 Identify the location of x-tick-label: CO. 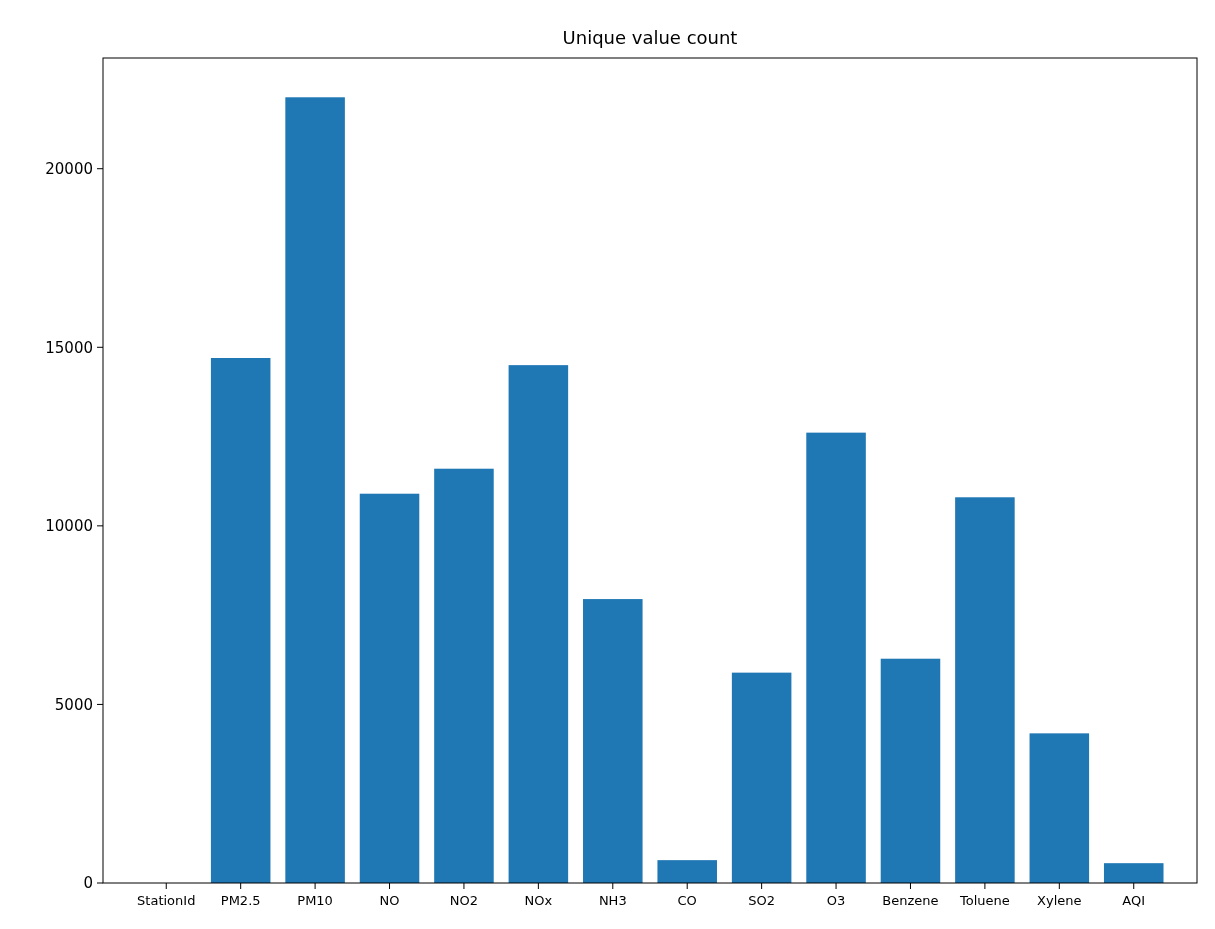
(687, 900).